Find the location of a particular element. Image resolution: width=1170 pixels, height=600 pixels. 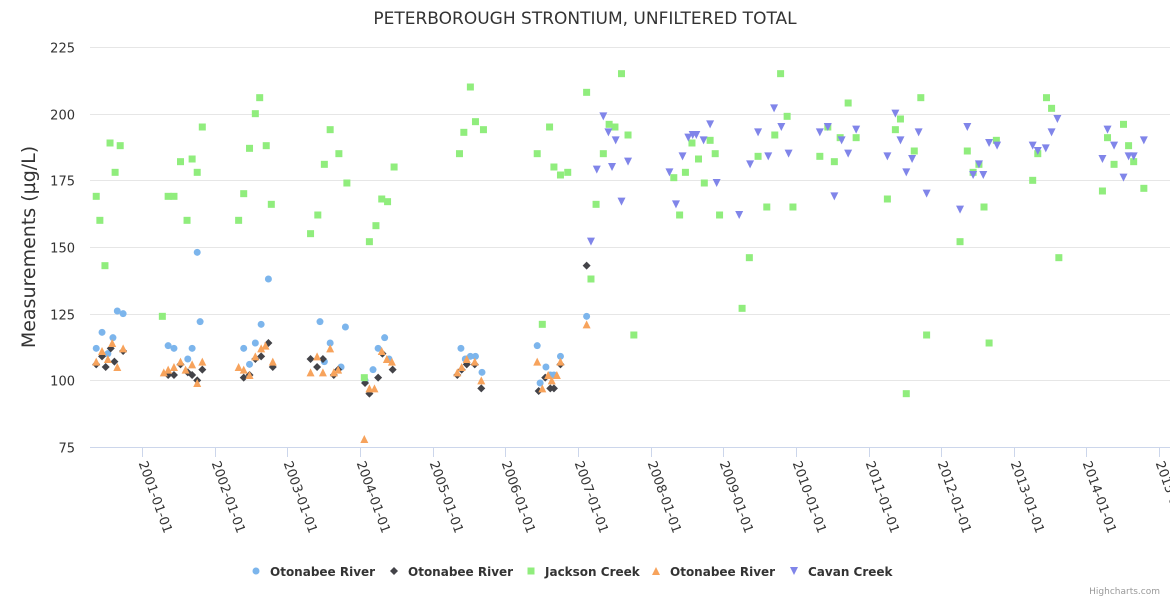

legend-item: Otonabee River is located at coordinates (713, 572).